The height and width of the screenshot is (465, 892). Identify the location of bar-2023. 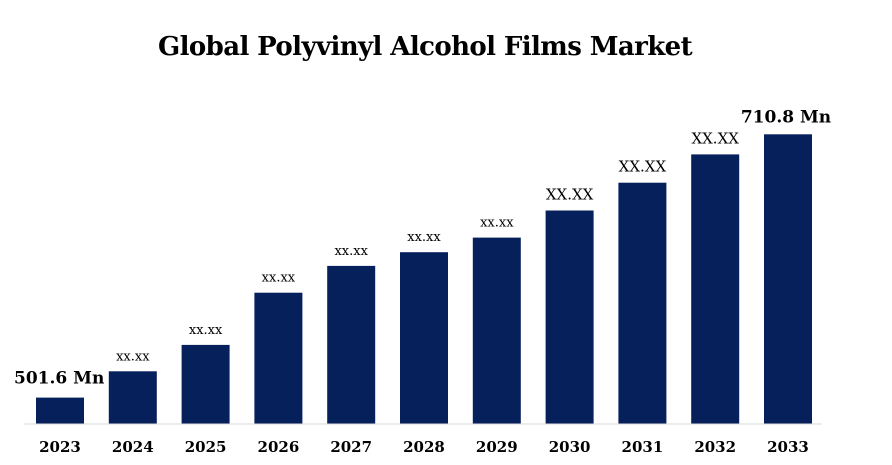
(60, 410).